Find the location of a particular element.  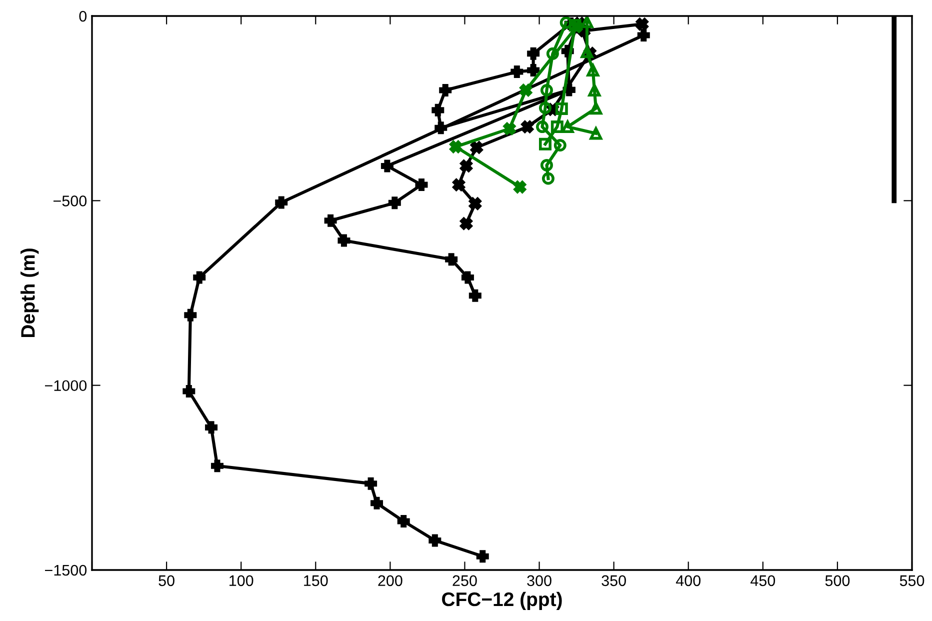

x-tick-label: 500 is located at coordinates (837, 580).